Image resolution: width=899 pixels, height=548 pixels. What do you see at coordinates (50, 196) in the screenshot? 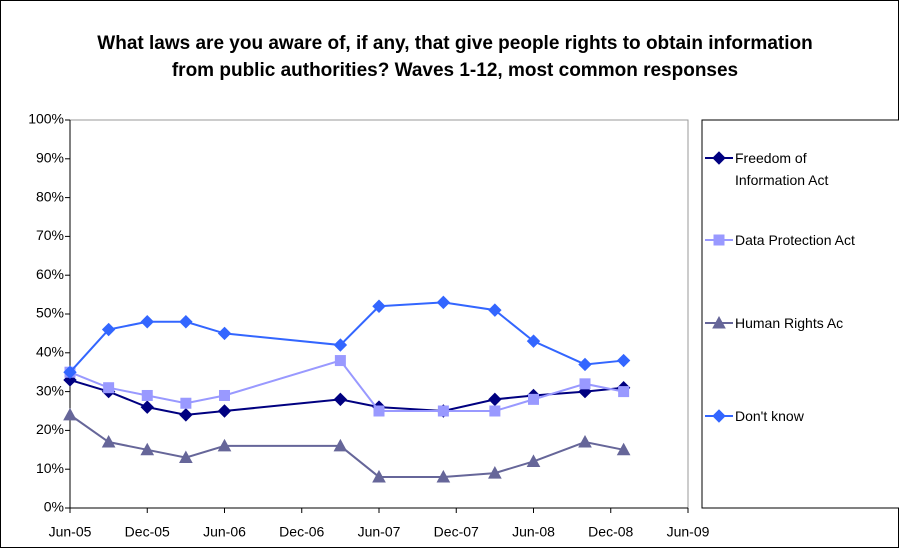
I see `y-tick-label: 80%` at bounding box center [50, 196].